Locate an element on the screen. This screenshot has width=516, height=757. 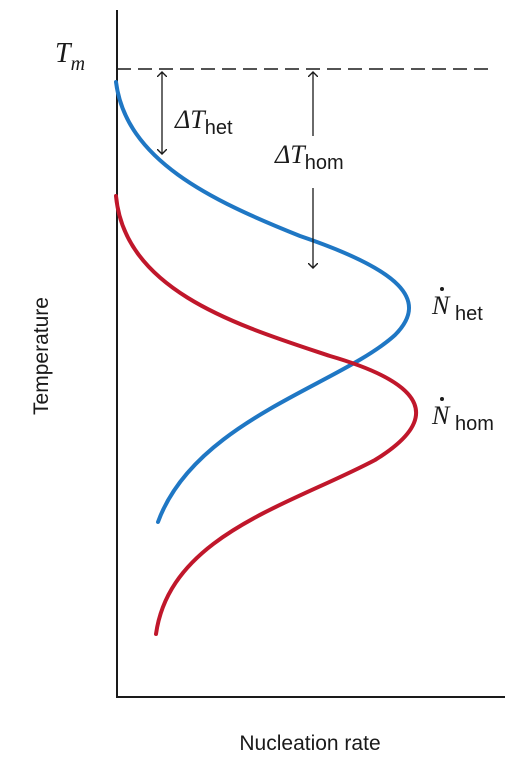
series-hom-label-sub: hom is located at coordinates (474, 424).